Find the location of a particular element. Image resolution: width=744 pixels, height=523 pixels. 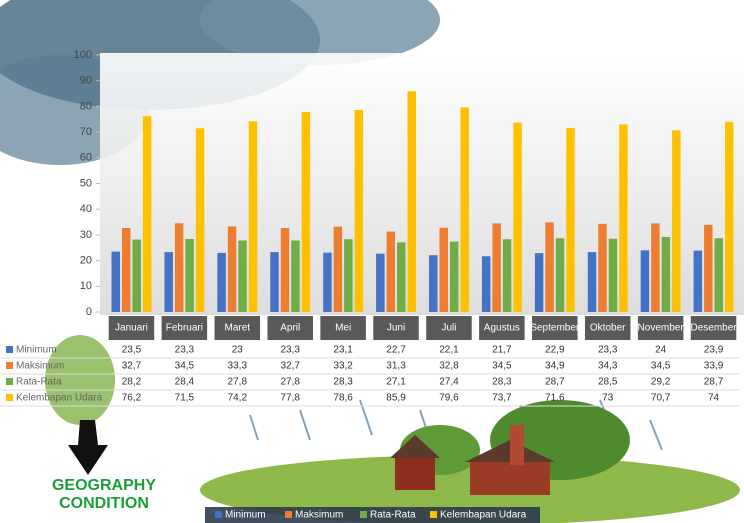

table-cell: 22,9 is located at coordinates (555, 350).